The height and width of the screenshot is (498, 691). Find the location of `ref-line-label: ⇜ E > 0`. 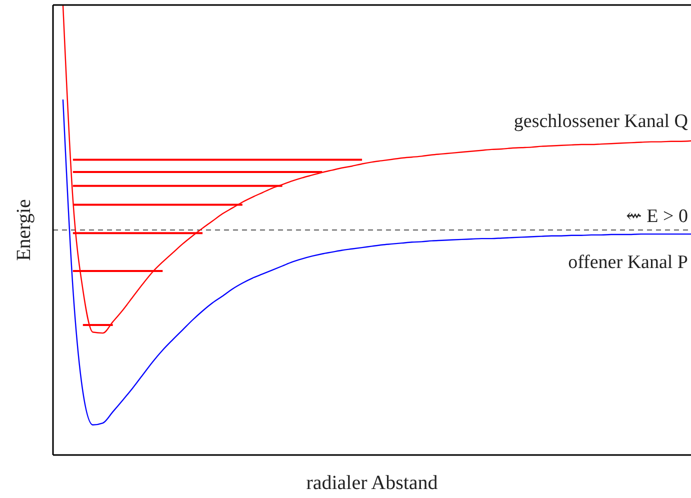

ref-line-label: ⇜ E > 0 is located at coordinates (657, 216).